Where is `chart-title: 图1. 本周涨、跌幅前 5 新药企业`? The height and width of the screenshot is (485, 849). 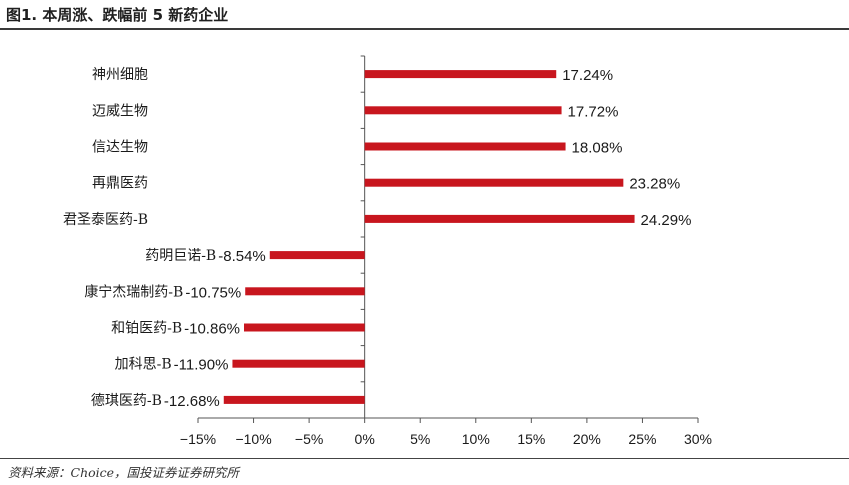 chart-title: 图1. 本周涨、跌幅前 5 新药企业 is located at coordinates (117, 15).